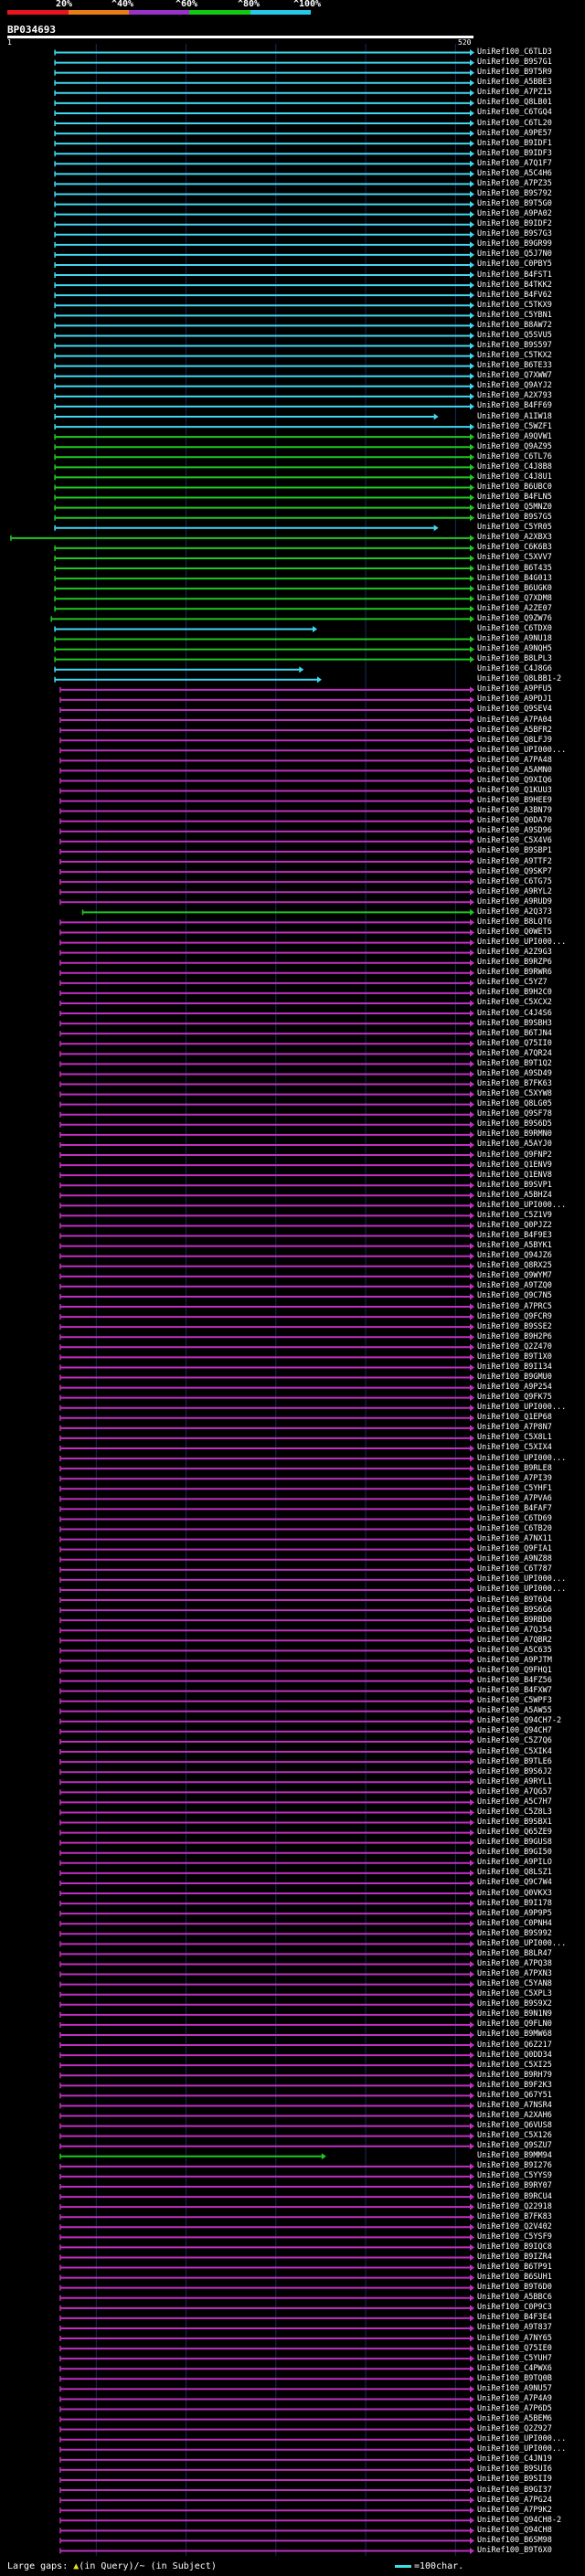 Image resolution: width=585 pixels, height=2576 pixels. Describe the element at coordinates (514, 1600) in the screenshot. I see `hit-label: UniRef100_B9T6Q4` at that location.